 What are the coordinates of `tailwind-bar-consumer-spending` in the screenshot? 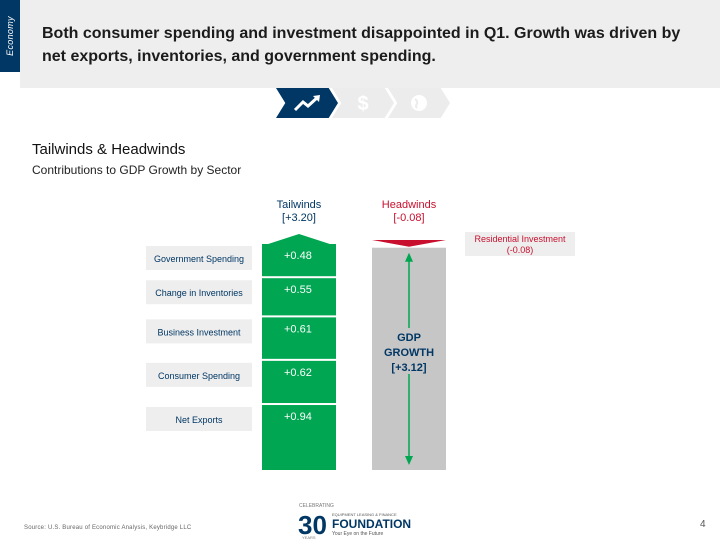 It's located at (299, 382).